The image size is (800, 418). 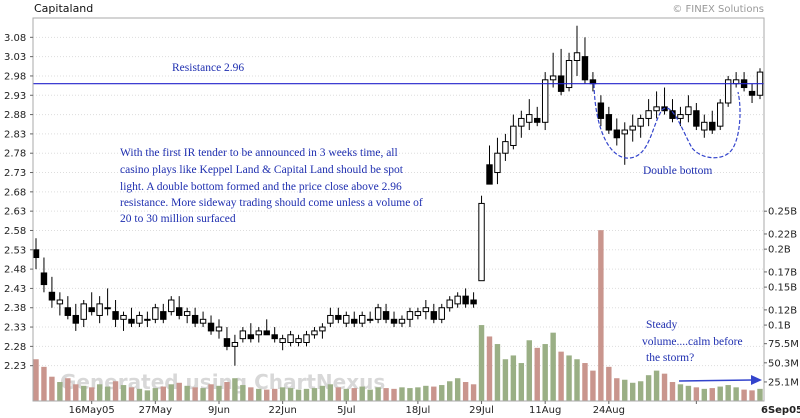 I want to click on date-tick-label: 11Aug, so click(x=545, y=410).